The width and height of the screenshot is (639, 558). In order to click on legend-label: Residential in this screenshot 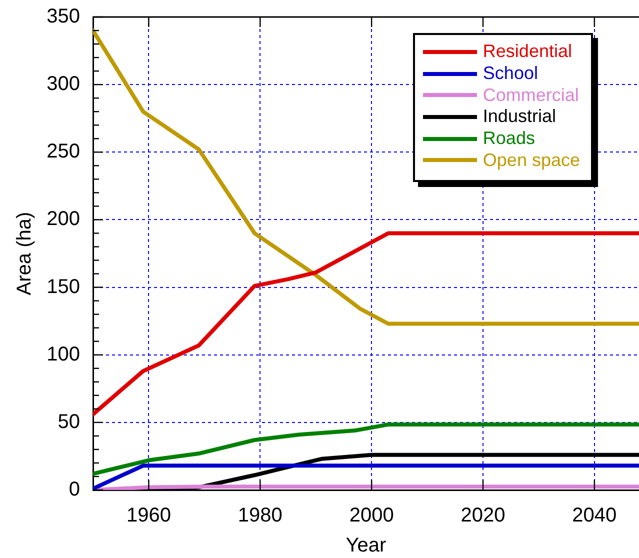, I will do `click(527, 51)`.